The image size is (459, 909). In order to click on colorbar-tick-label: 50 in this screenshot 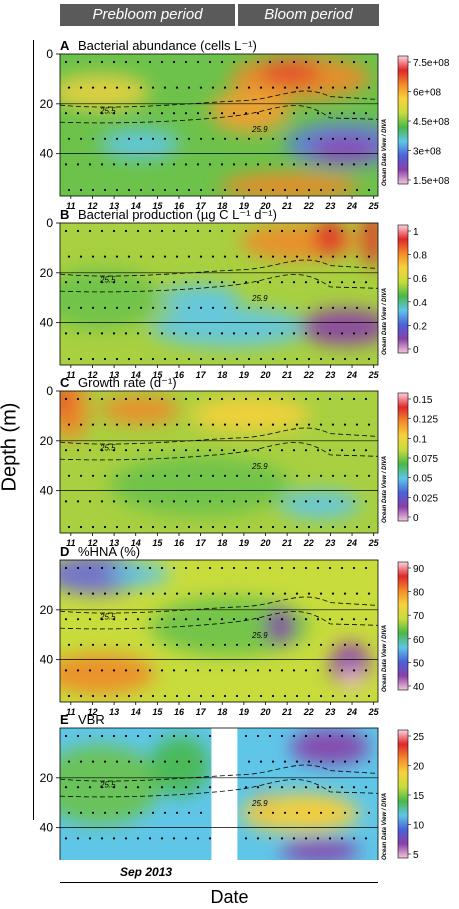, I will do `click(419, 663)`.